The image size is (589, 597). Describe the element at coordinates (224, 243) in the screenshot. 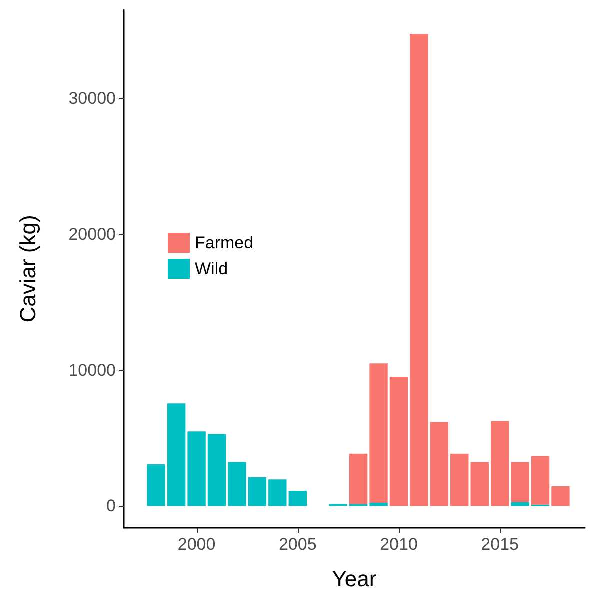

I see `legend-label: Farmed` at that location.